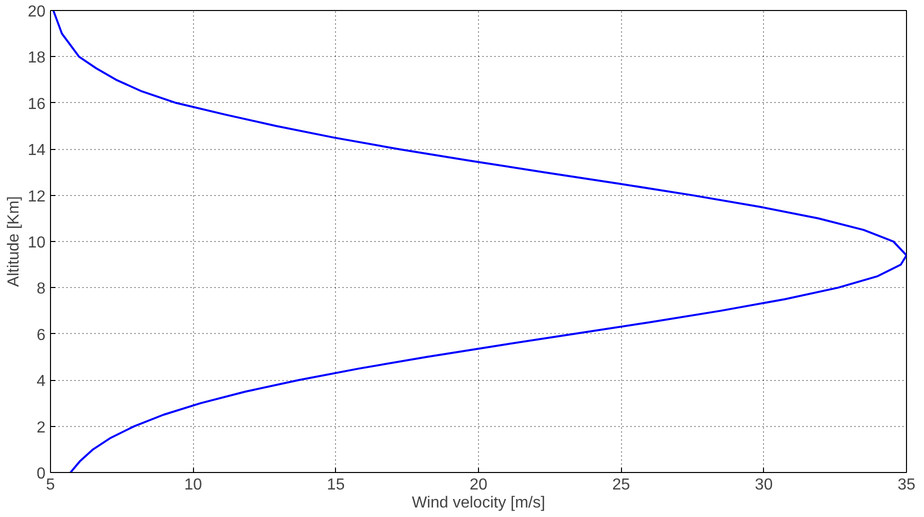 Image resolution: width=924 pixels, height=517 pixels. I want to click on x-tick-label: 25, so click(621, 485).